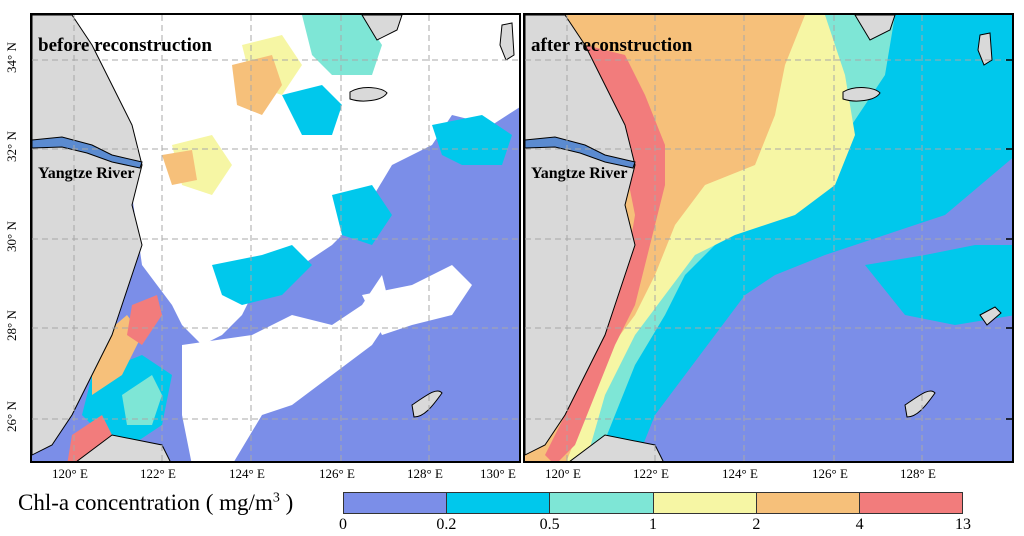  What do you see at coordinates (158, 473) in the screenshot?
I see `lon-label-122-left: 122° E` at bounding box center [158, 473].